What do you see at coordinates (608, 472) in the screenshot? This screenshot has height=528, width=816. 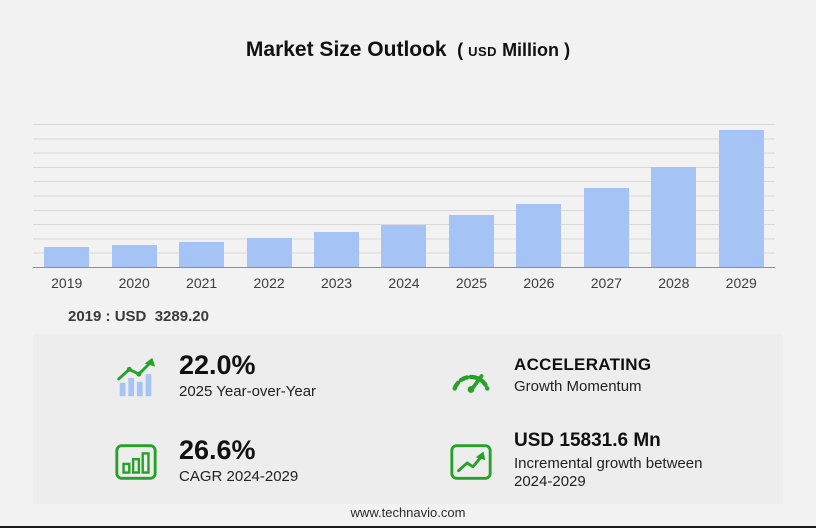 I see `stat-label: Incremental growth between 2024-2029` at bounding box center [608, 472].